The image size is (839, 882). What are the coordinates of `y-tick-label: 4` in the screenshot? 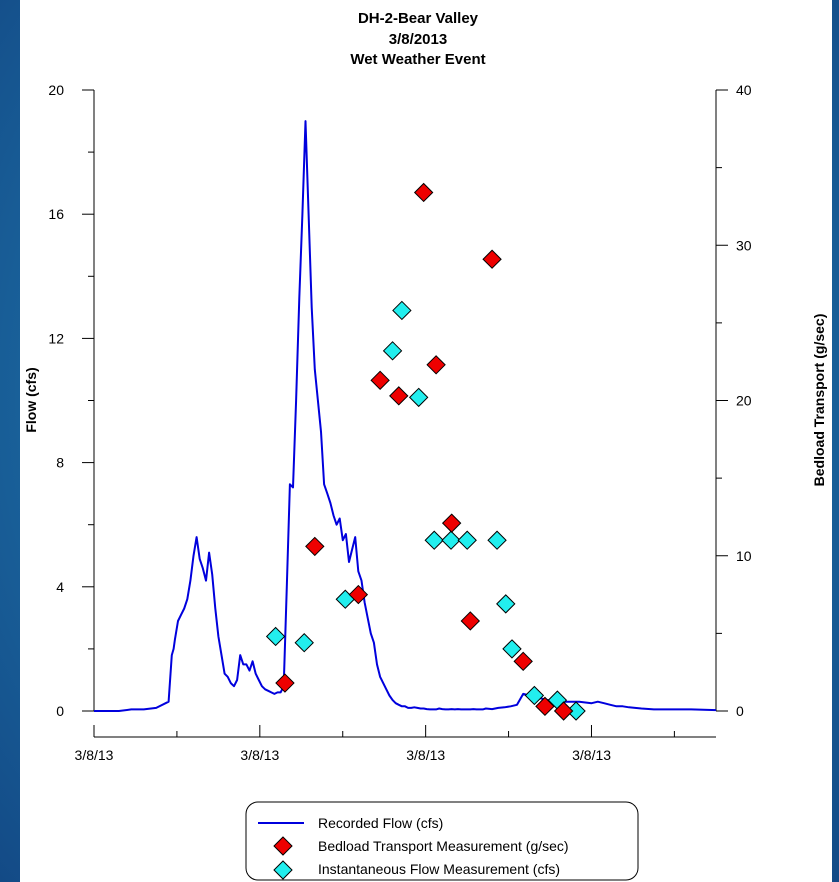 It's located at (60, 587).